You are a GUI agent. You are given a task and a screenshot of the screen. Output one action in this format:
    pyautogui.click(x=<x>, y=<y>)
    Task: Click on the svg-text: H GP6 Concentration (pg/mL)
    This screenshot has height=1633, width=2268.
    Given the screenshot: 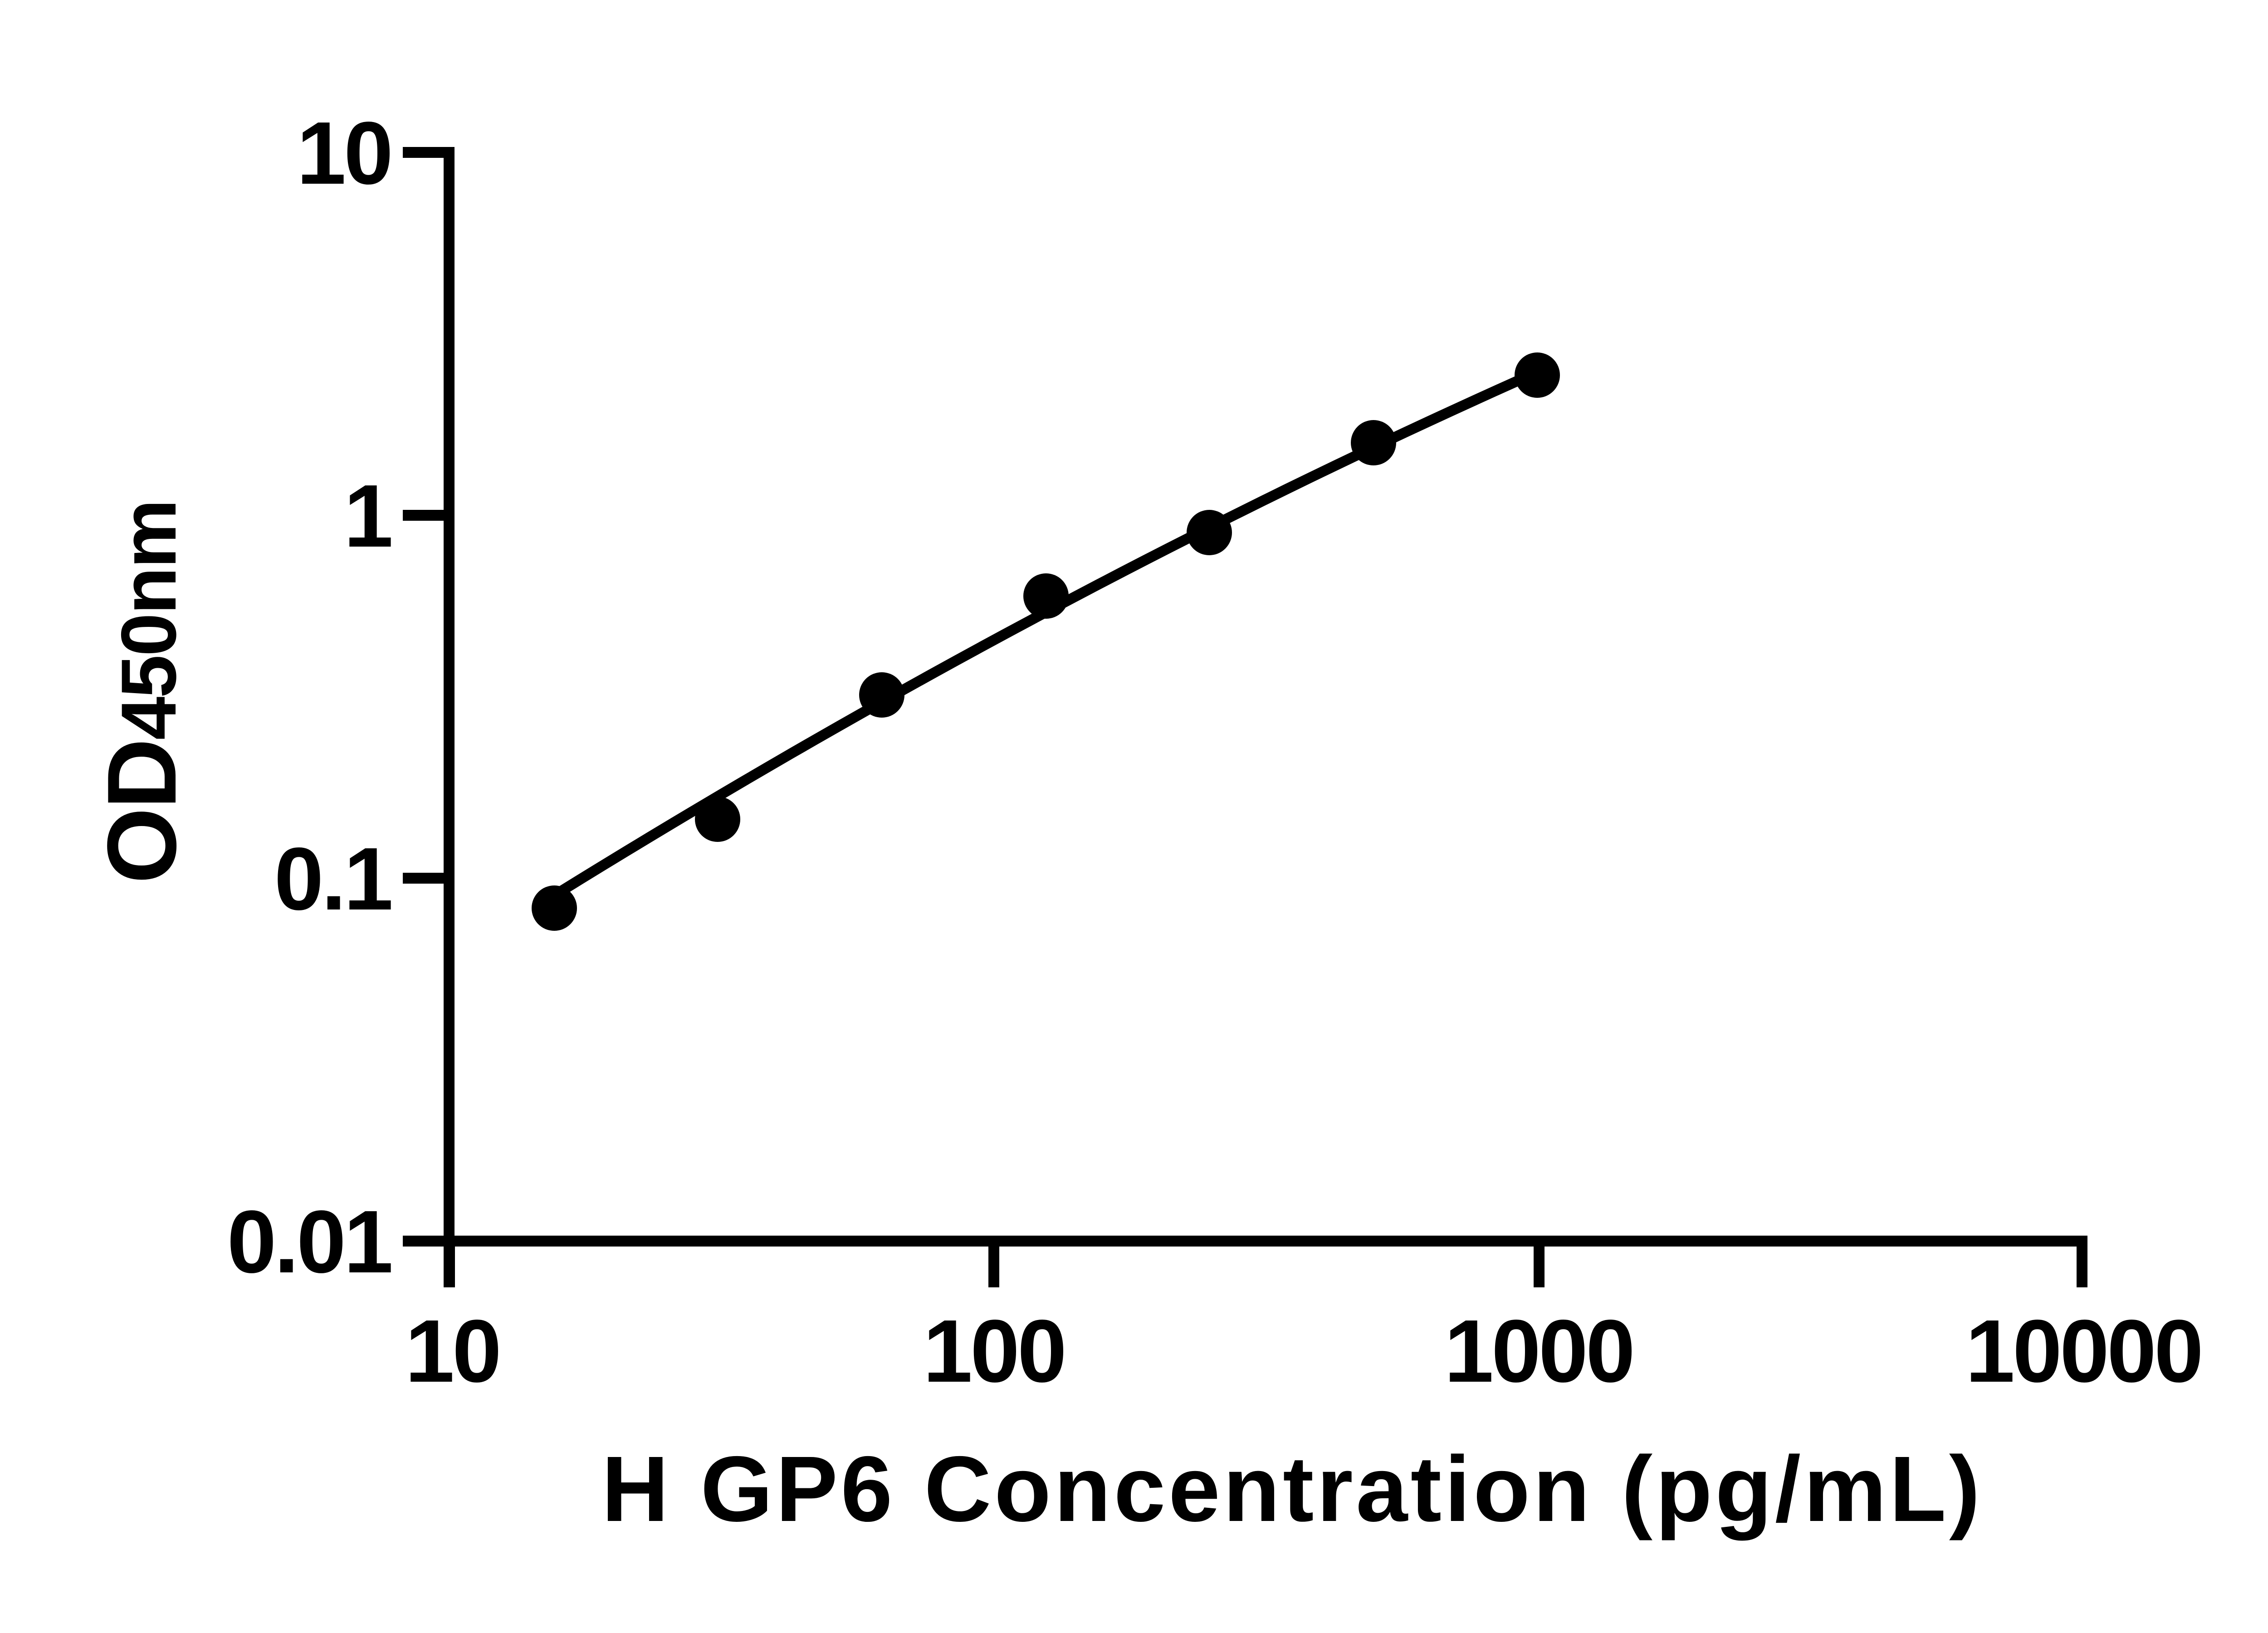 What is the action you would take?
    pyautogui.click(x=1292, y=1489)
    